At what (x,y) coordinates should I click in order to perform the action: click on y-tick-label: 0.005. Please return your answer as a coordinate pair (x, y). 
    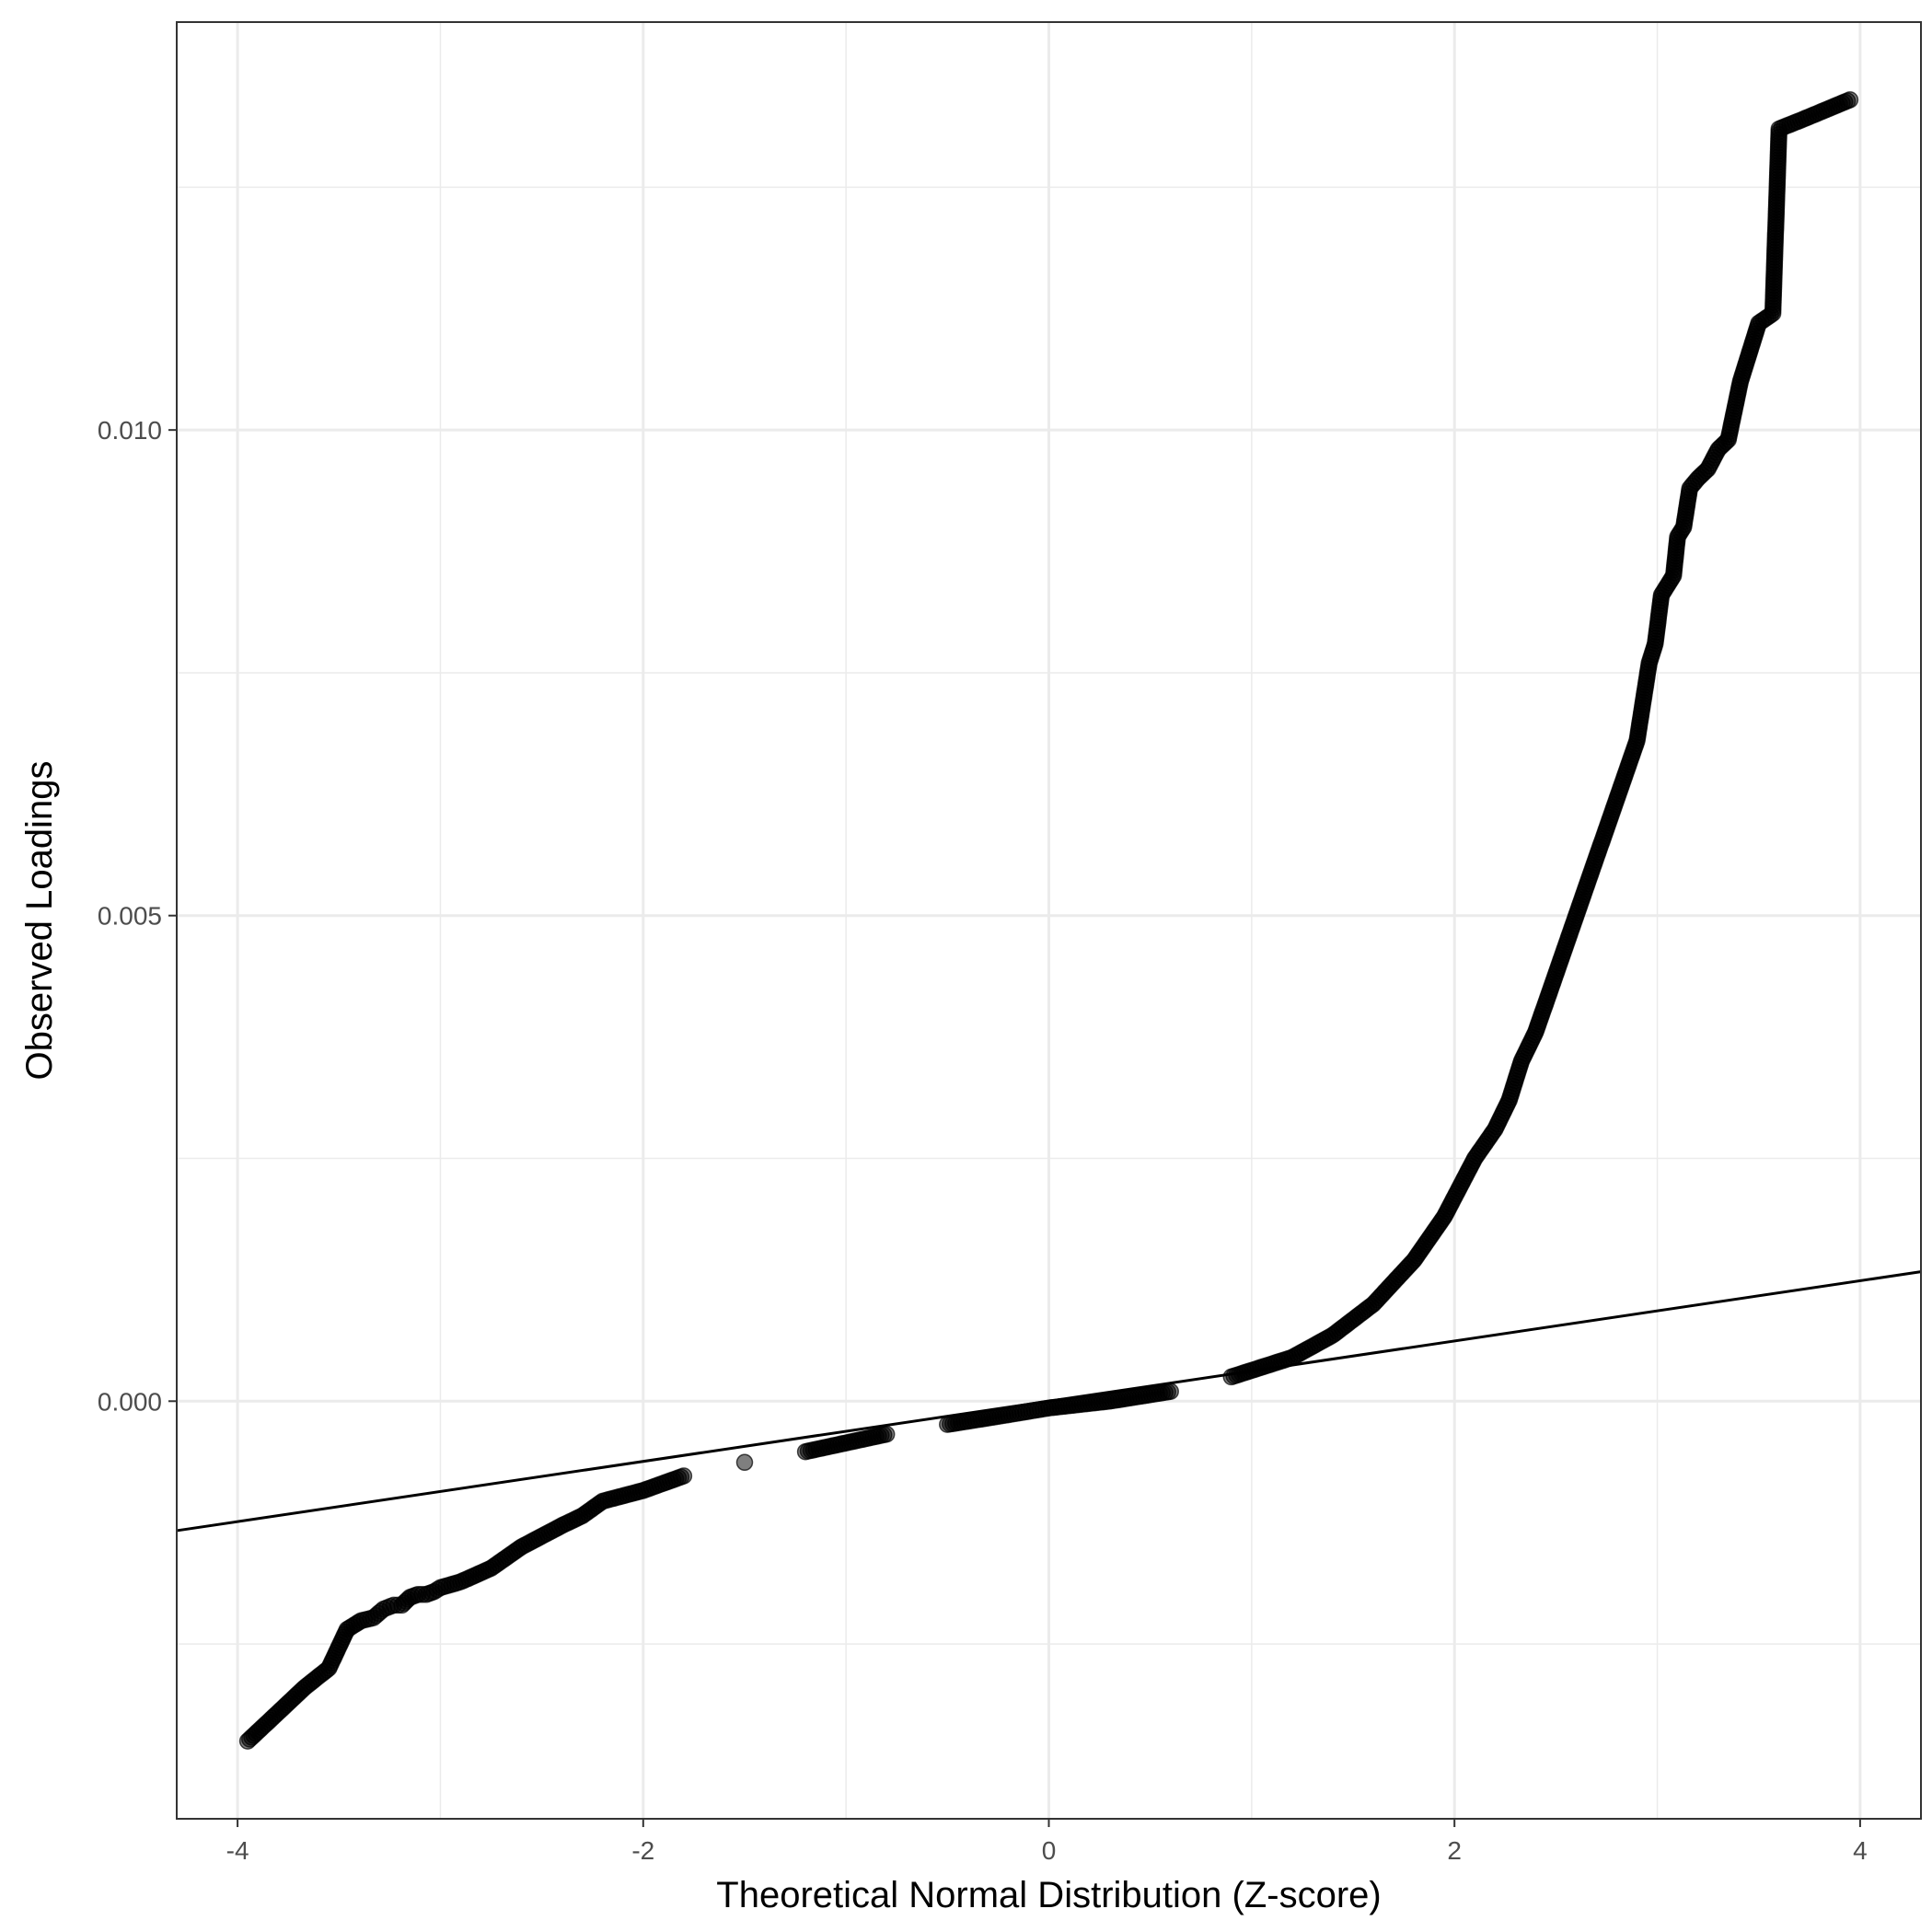
    Looking at the image, I should click on (130, 917).